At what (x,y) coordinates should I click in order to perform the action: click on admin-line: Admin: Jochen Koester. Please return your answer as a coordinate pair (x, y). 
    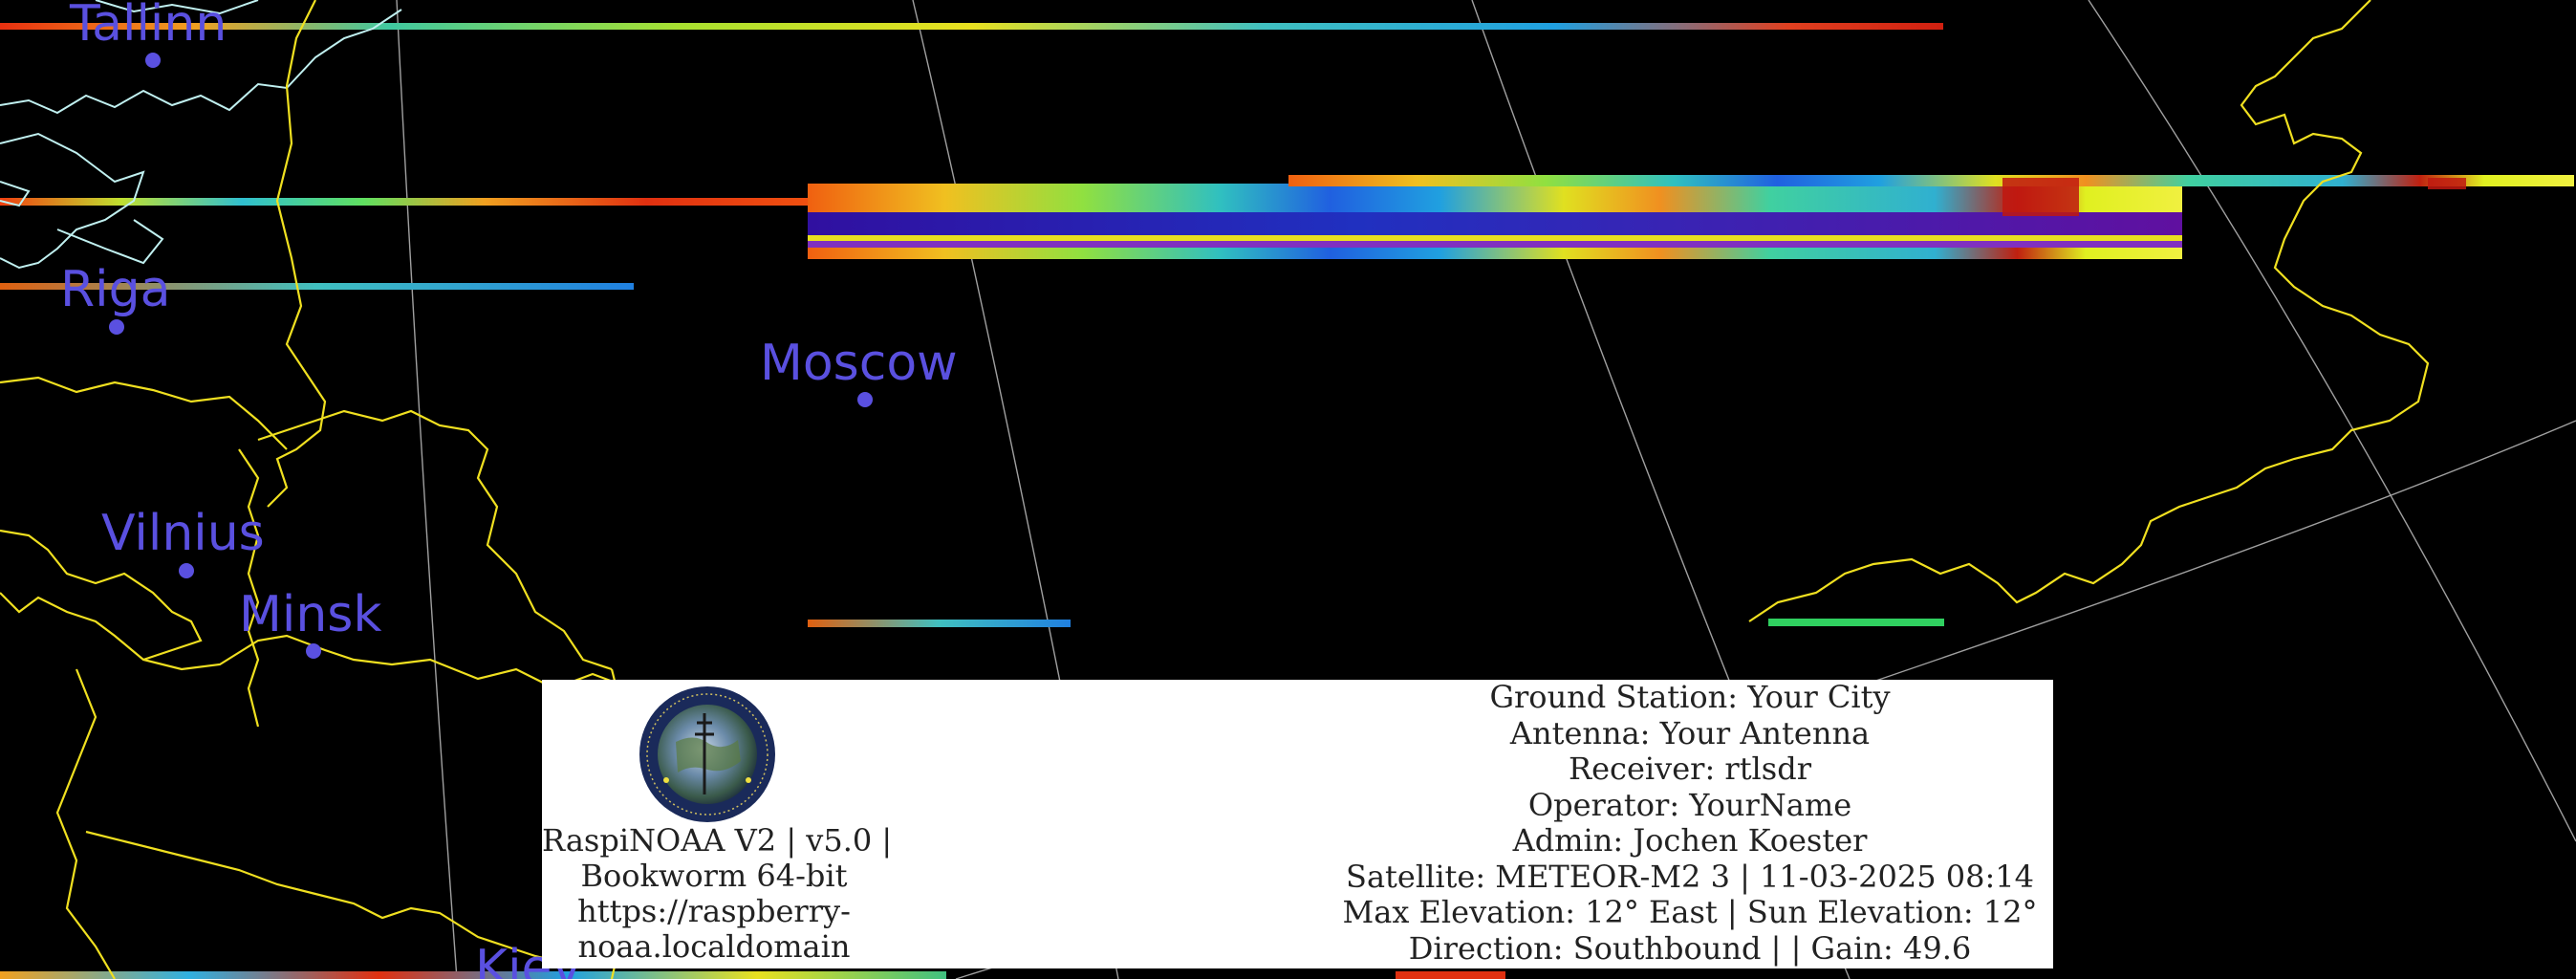
    Looking at the image, I should click on (1690, 841).